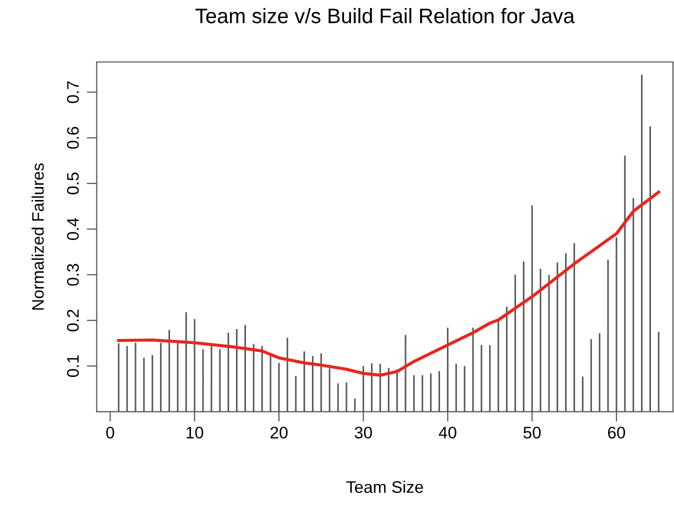 The height and width of the screenshot is (512, 674). I want to click on x-tick-label: 30, so click(363, 432).